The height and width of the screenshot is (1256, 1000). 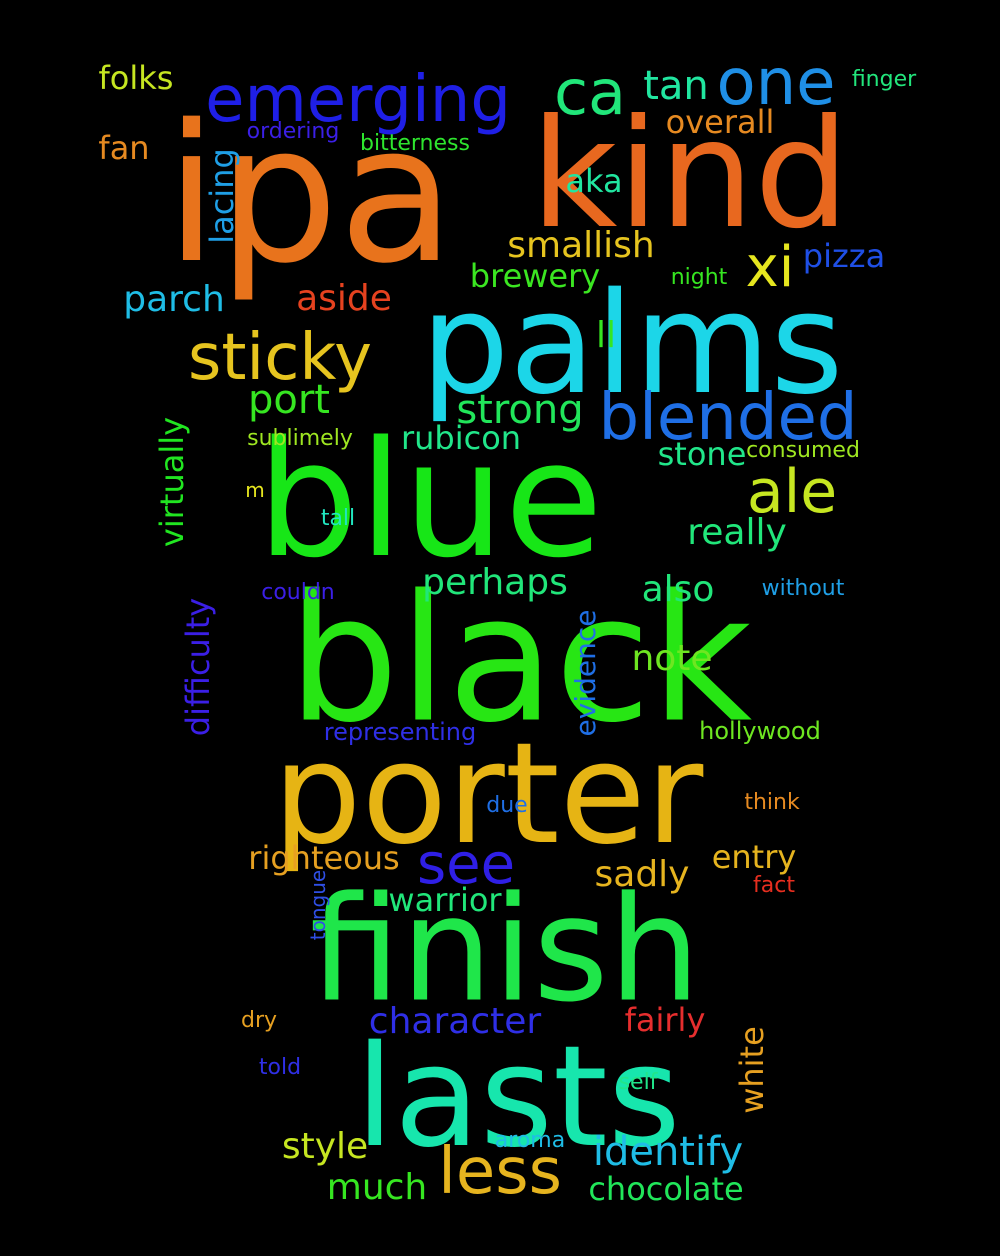 What do you see at coordinates (505, 950) in the screenshot?
I see `word-finish: finish` at bounding box center [505, 950].